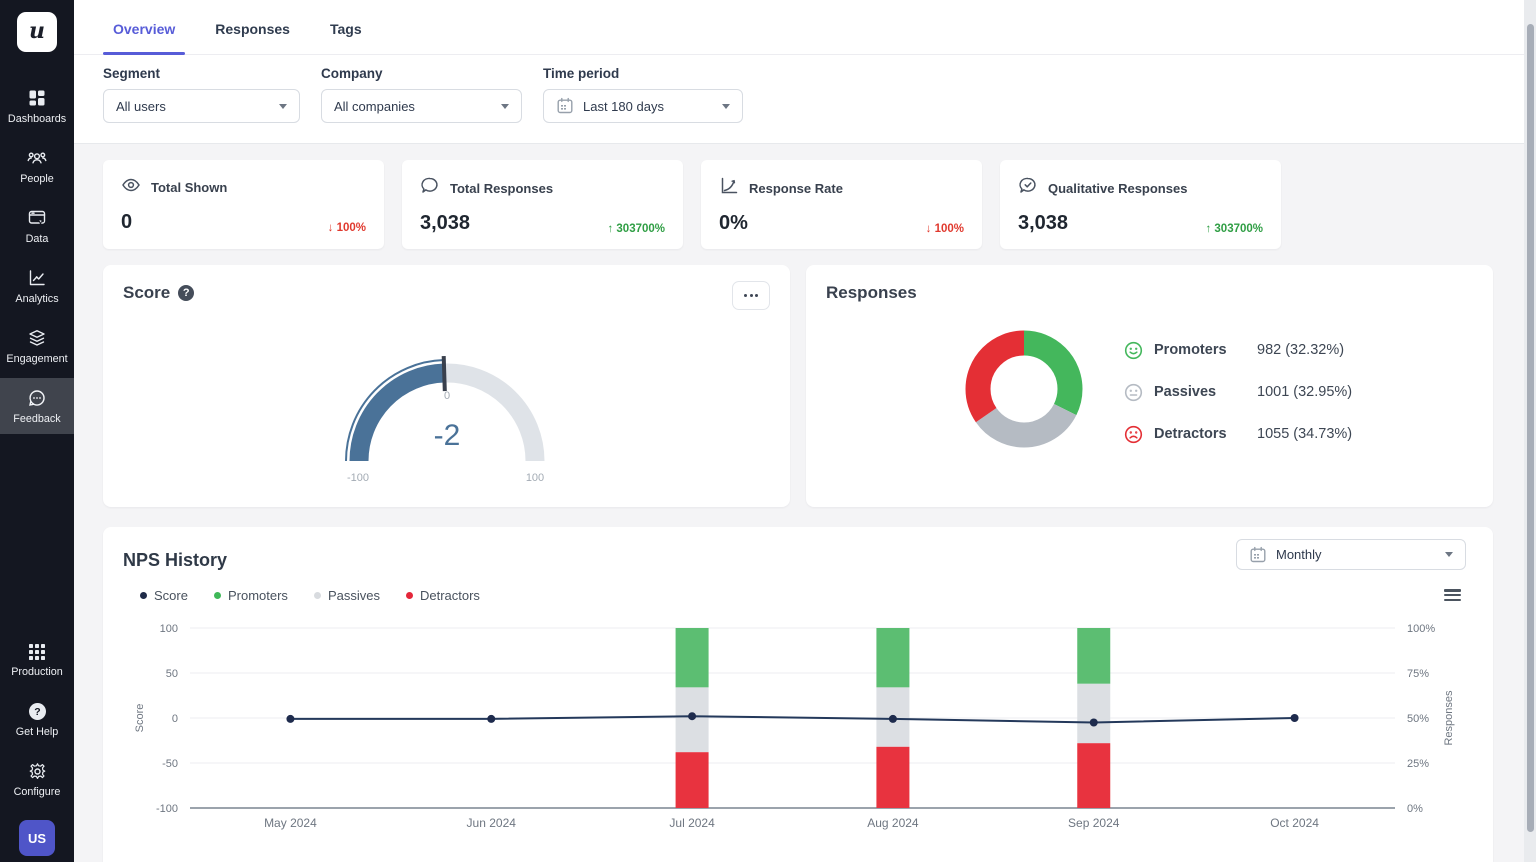  I want to click on dashboards-icon, so click(37, 98).